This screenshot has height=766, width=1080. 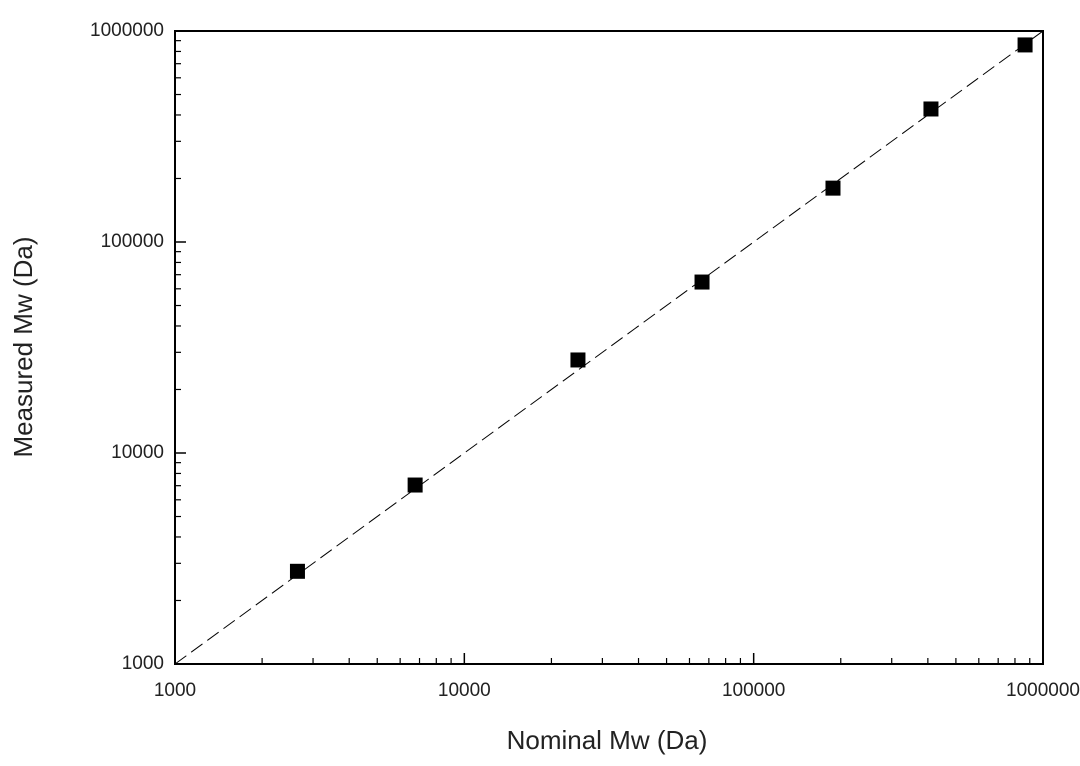 I want to click on y-tick-label: 1000000, so click(x=127, y=30).